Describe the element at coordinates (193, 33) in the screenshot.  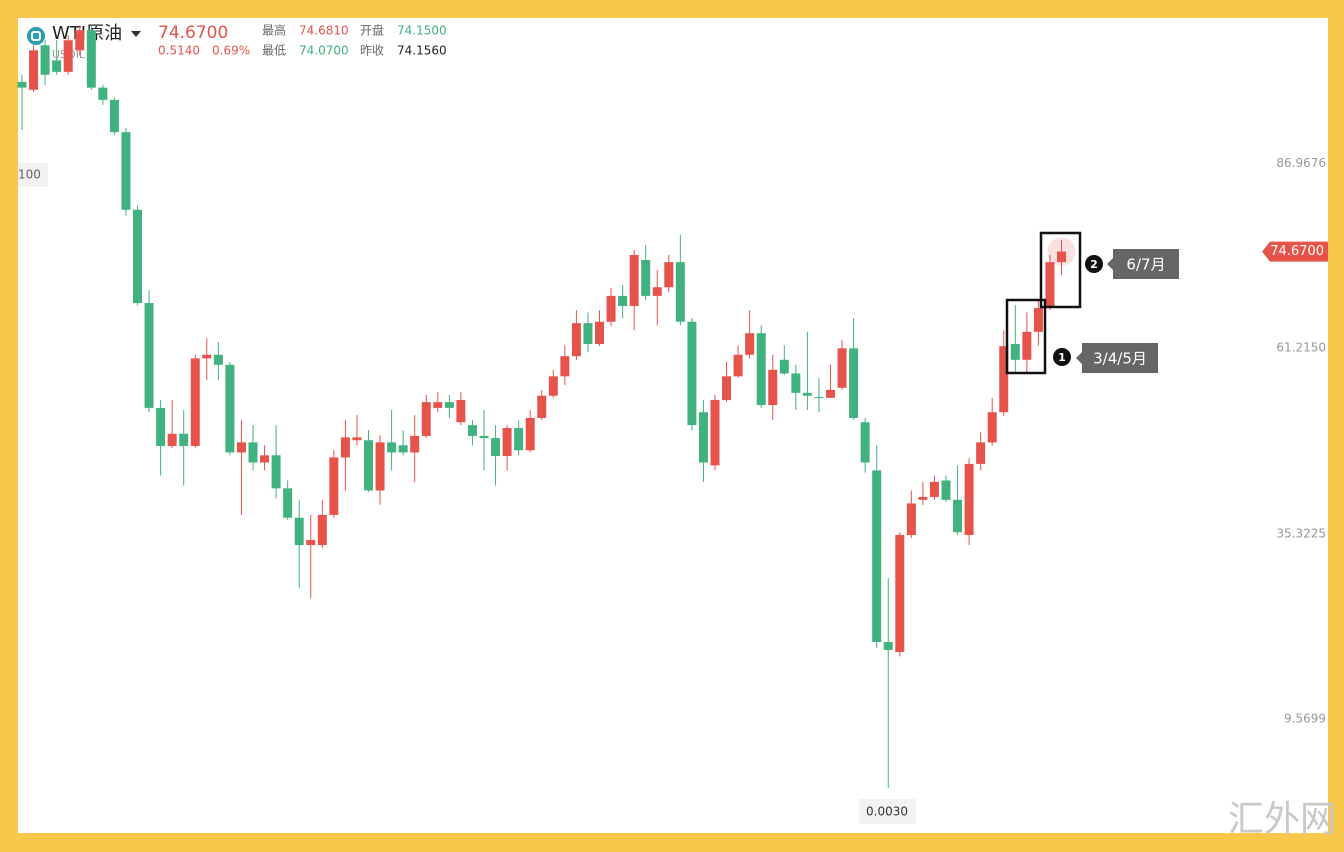
I see `price: 74.6700` at that location.